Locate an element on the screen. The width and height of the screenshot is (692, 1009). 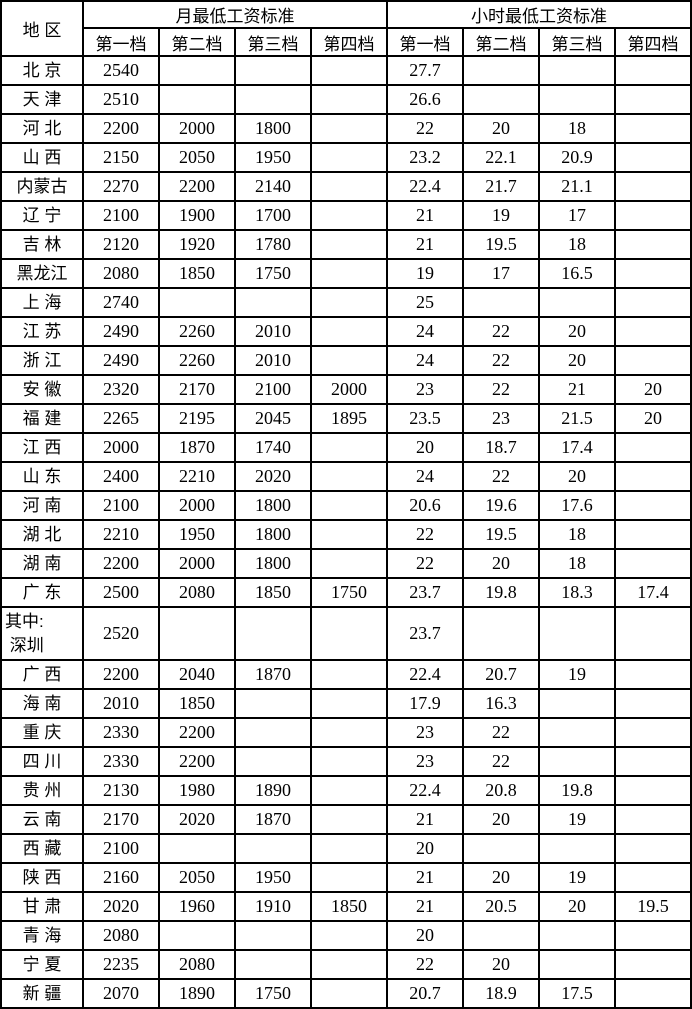
region-cell: 安 徽 is located at coordinates (42, 389).